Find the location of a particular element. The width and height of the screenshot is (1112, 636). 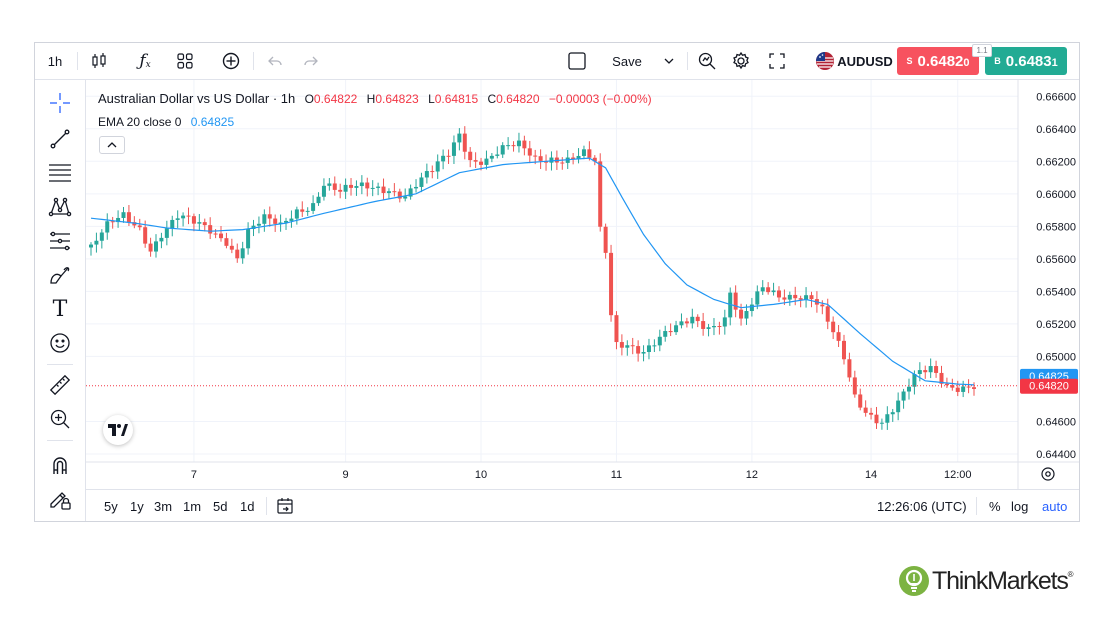

gear-hub is located at coordinates (1048, 474).